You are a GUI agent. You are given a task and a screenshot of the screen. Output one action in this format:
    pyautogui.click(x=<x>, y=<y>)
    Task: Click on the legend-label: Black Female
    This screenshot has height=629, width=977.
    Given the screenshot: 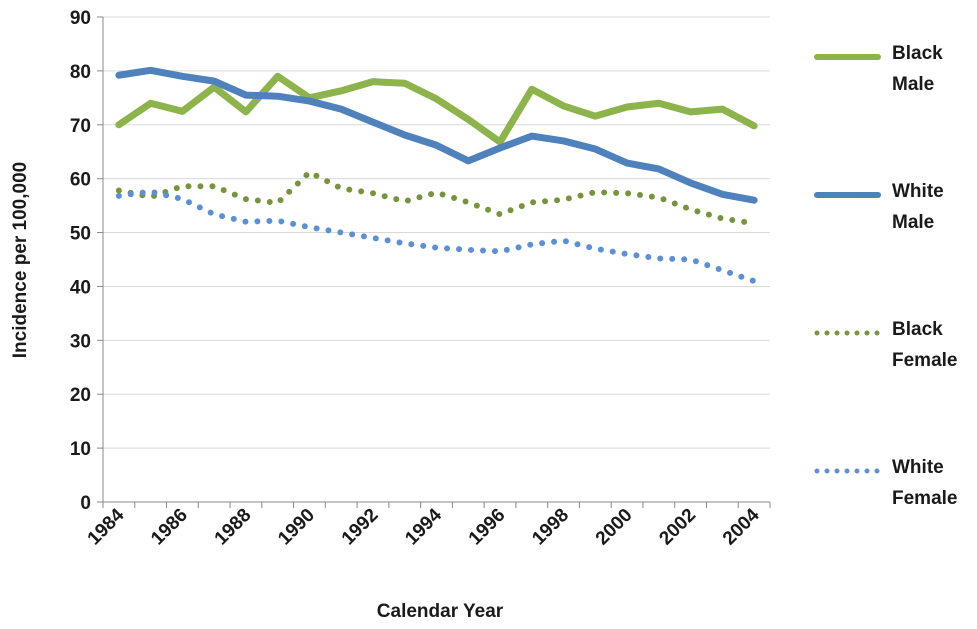 What is the action you would take?
    pyautogui.click(x=925, y=345)
    